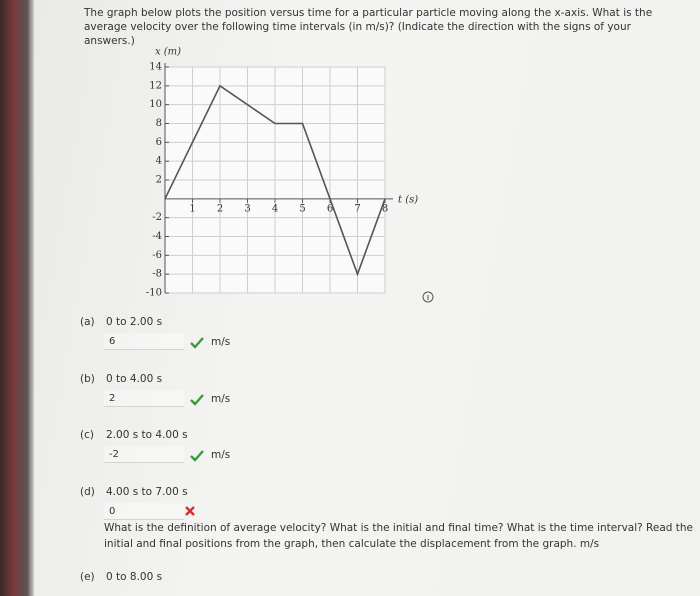 Image resolution: width=700 pixels, height=596 pixels. I want to click on y-tick-label: -4, so click(157, 236).